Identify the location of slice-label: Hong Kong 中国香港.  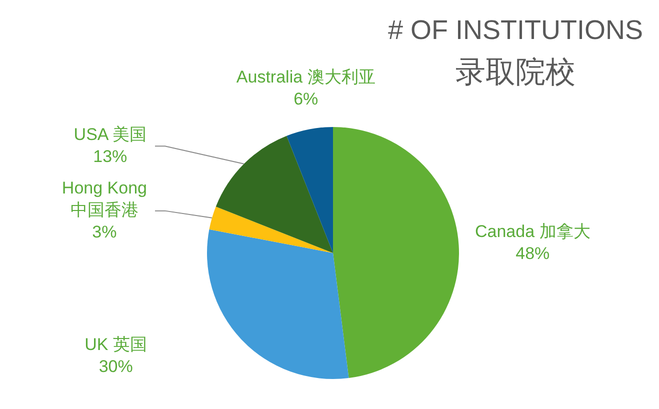
(105, 199).